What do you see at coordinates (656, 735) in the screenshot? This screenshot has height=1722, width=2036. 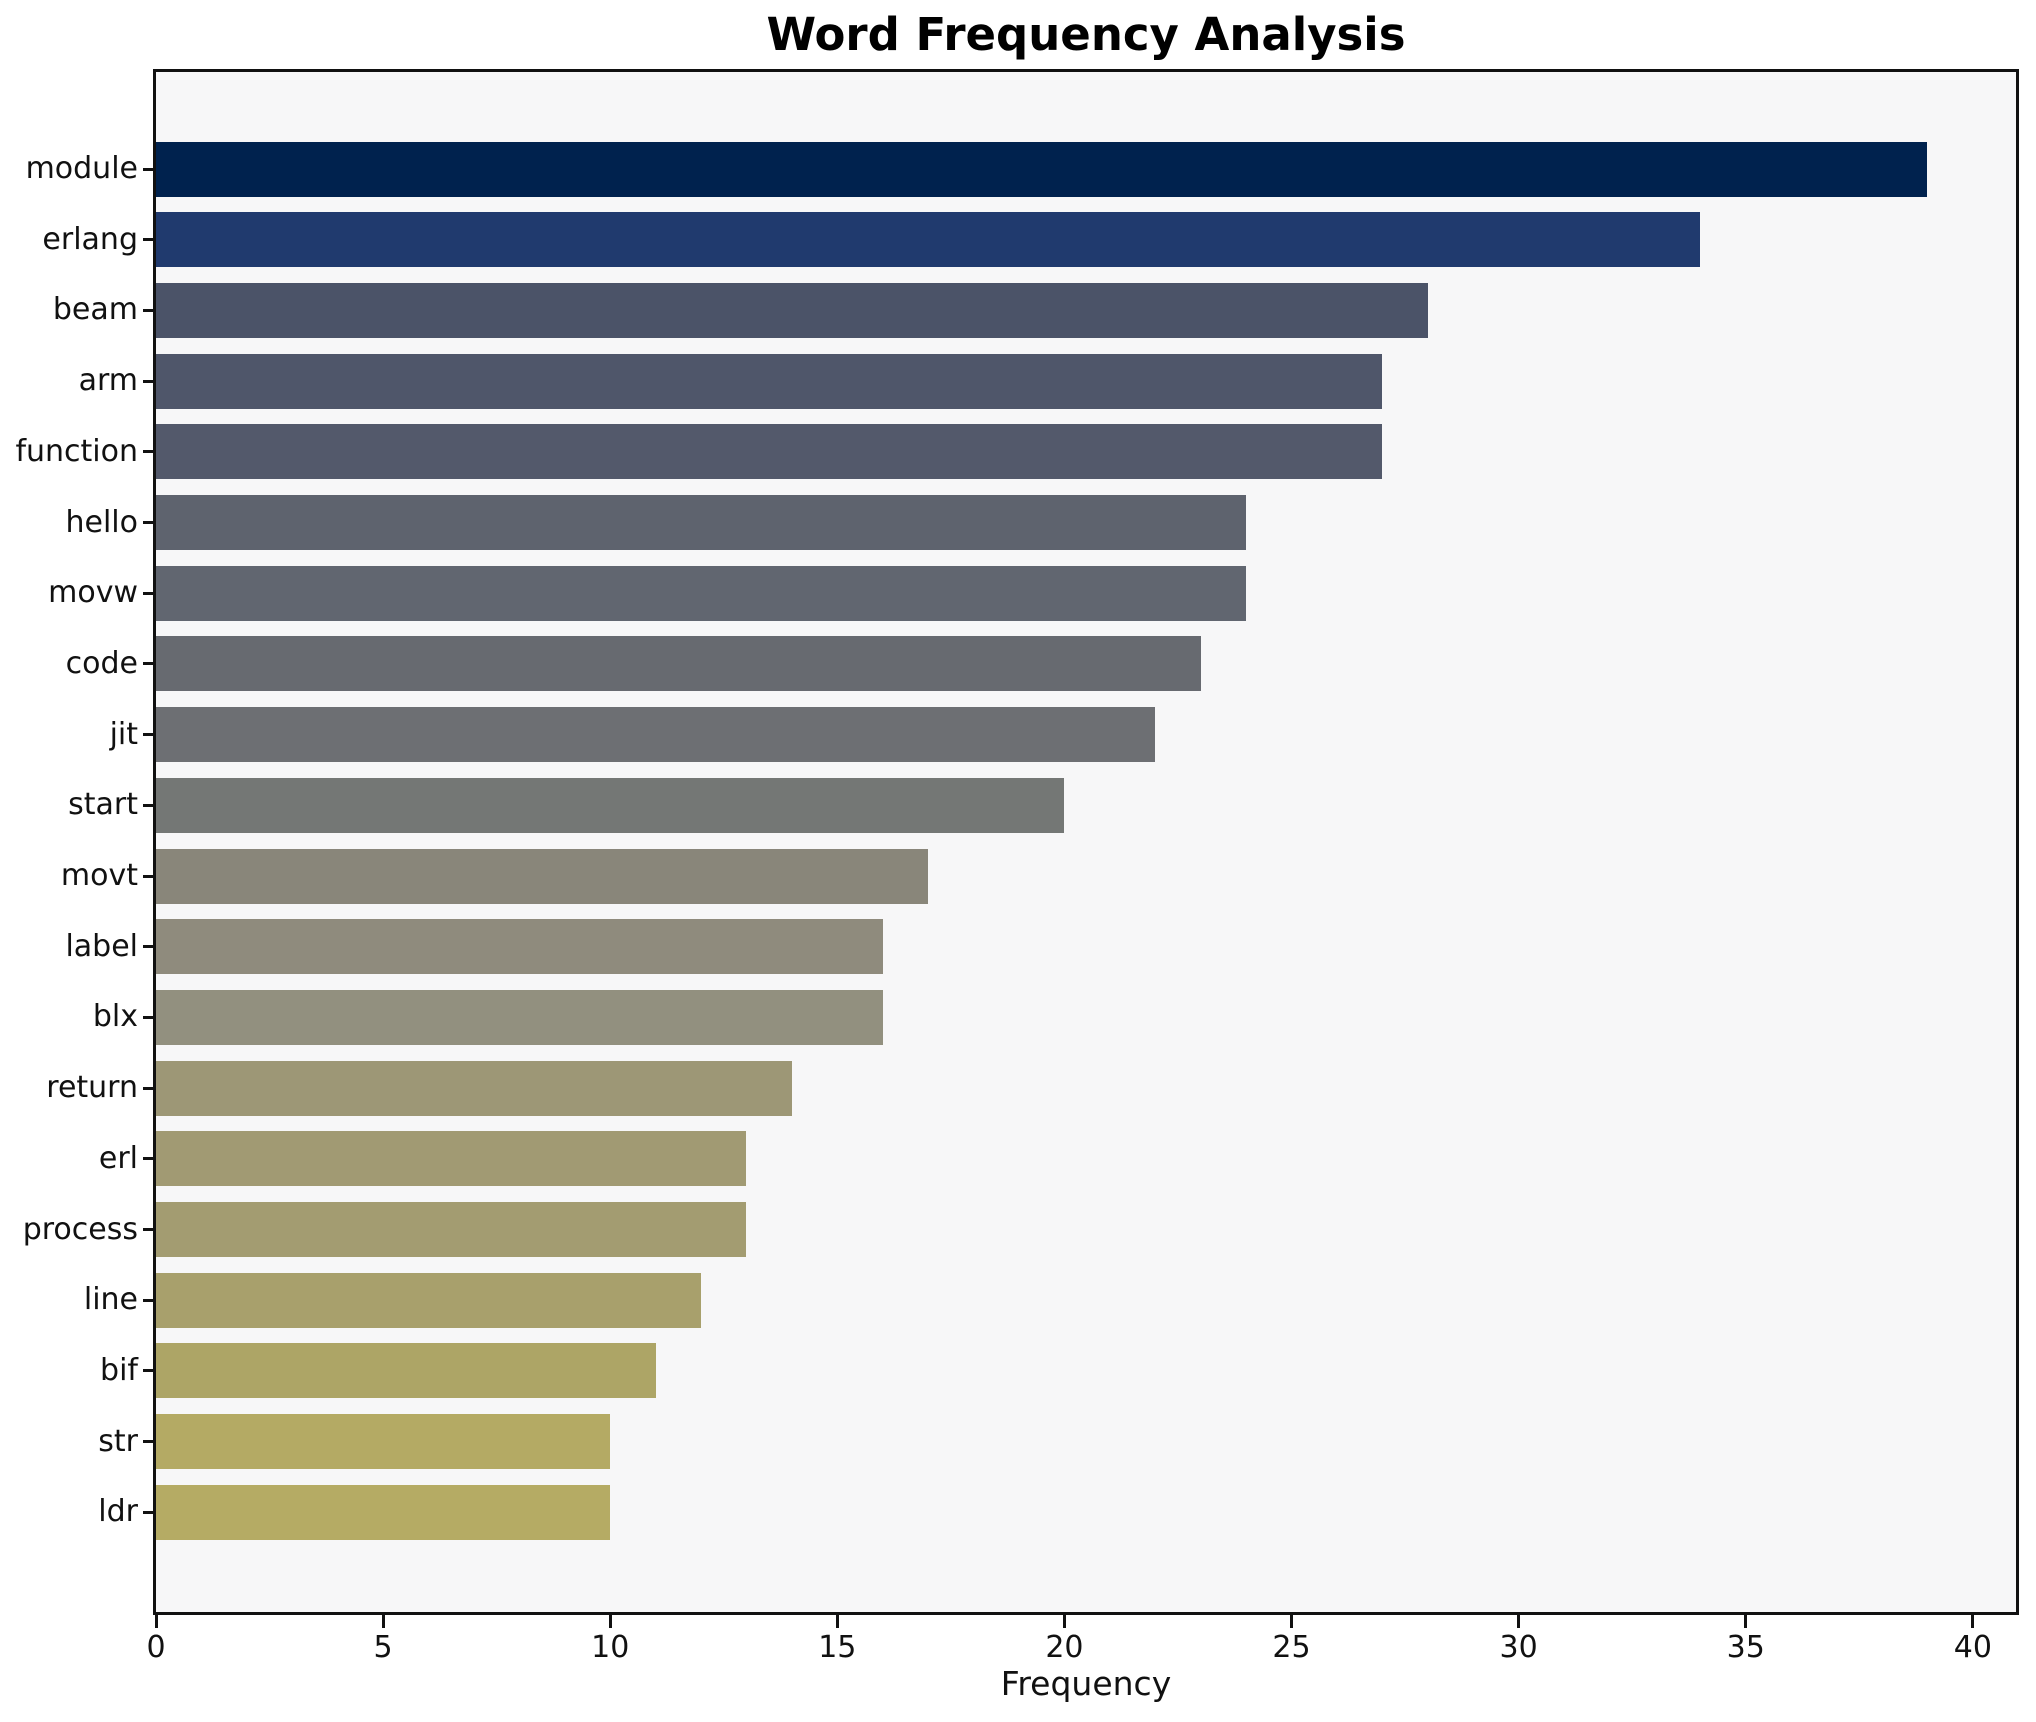 I see `bar-jit` at bounding box center [656, 735].